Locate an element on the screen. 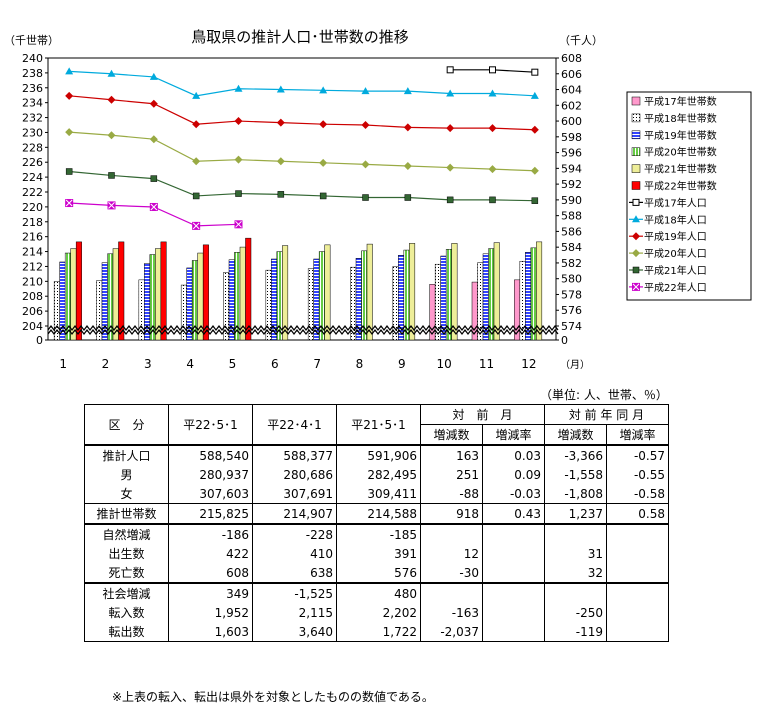  header-vs-prev-month: 対 前 月 is located at coordinates (482, 414).